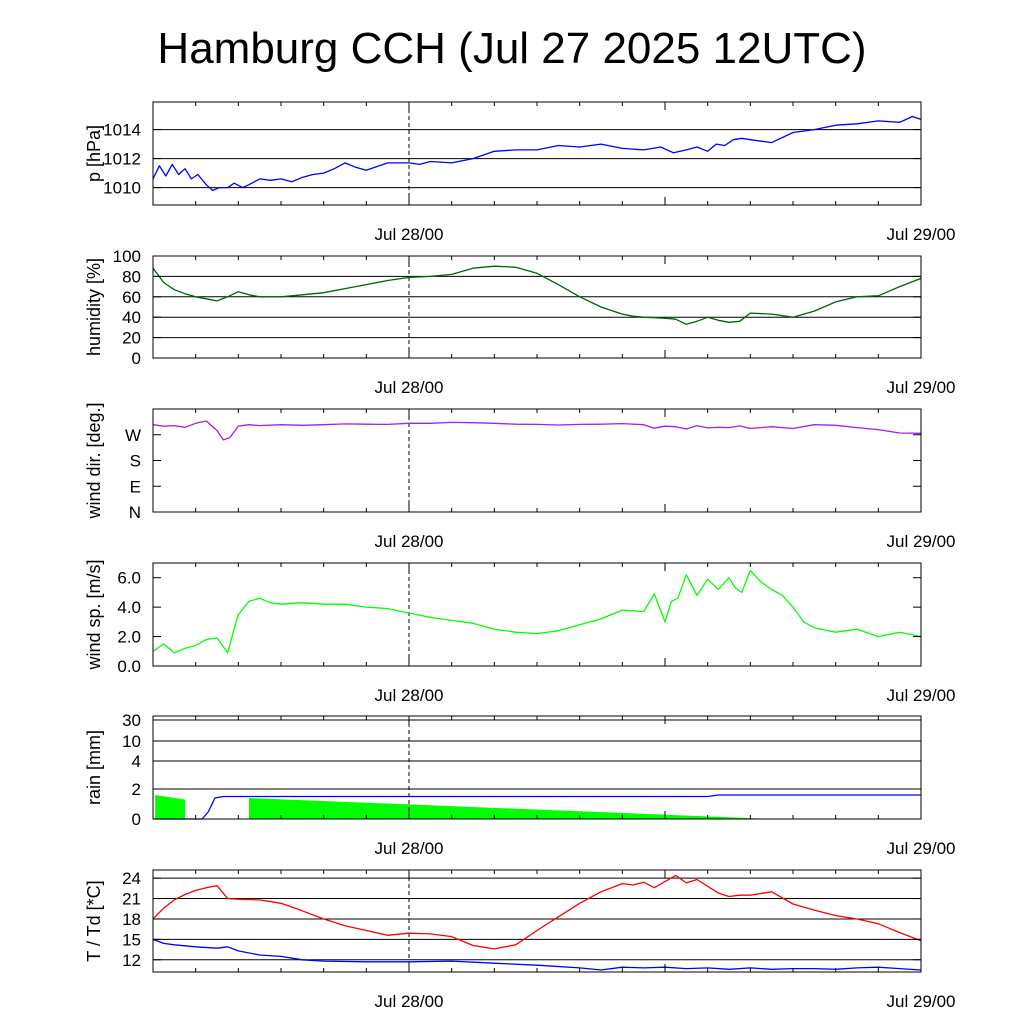  I want to click on y-tick-label: 6.0, so click(129, 578).